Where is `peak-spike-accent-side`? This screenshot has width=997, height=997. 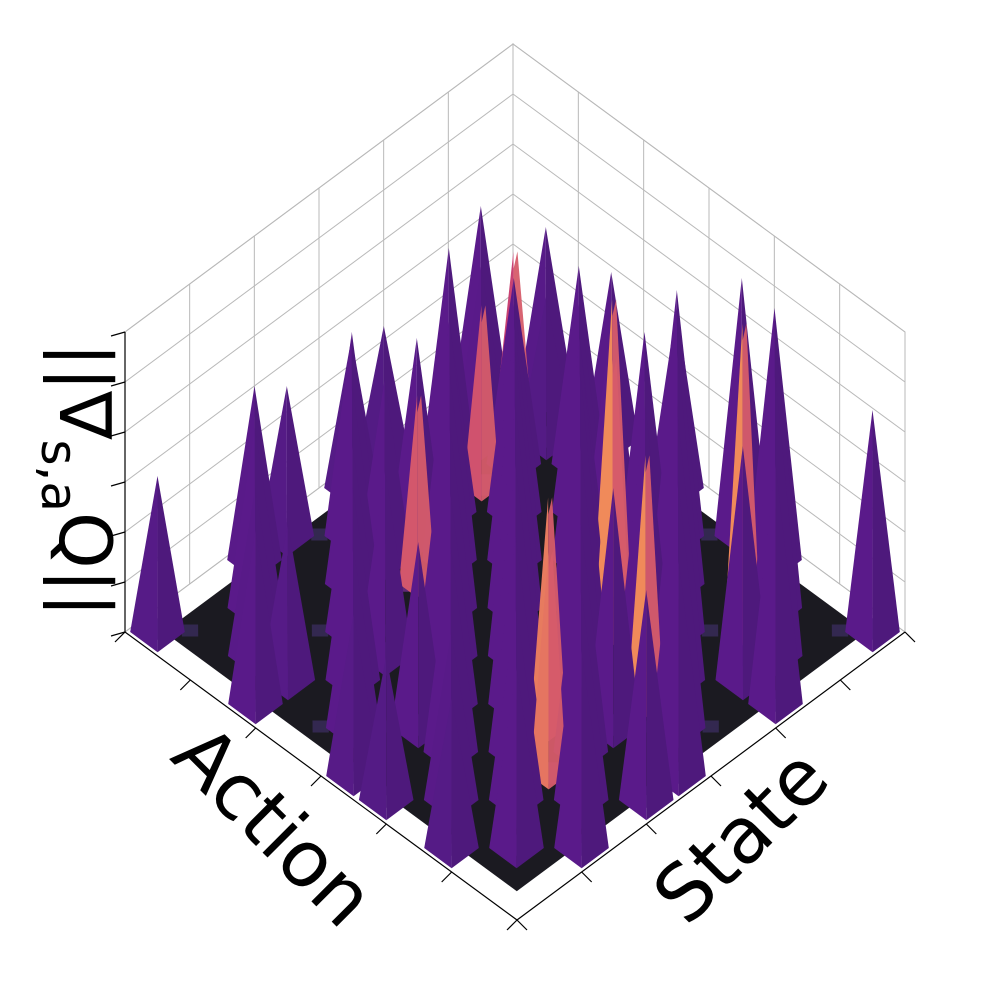
peak-spike-accent-side is located at coordinates (557, 670).